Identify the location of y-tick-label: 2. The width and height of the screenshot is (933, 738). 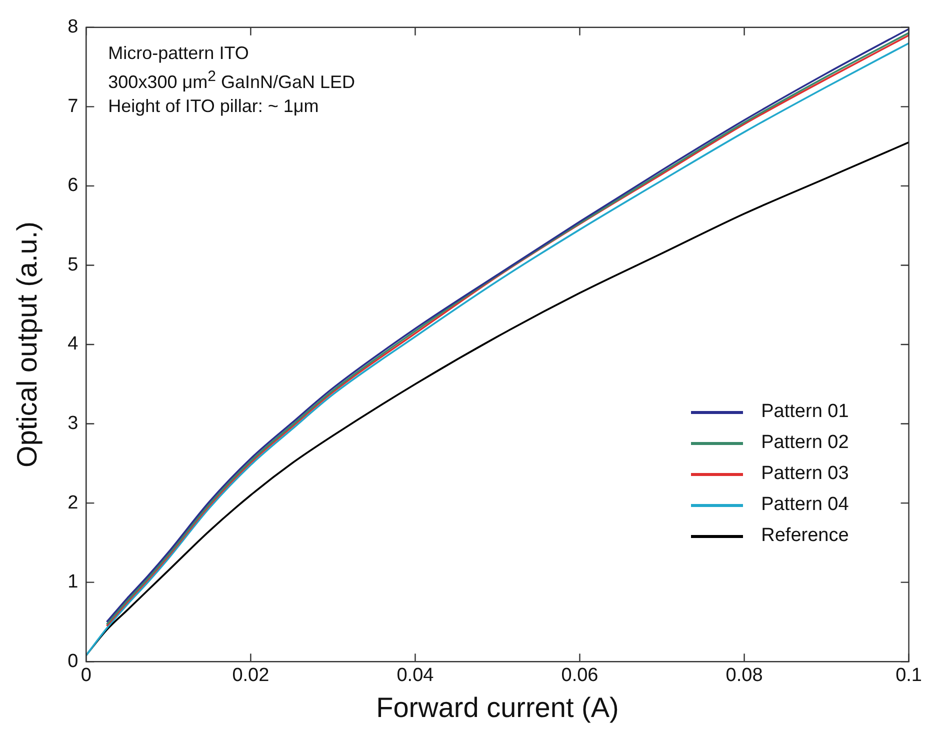
(73, 503).